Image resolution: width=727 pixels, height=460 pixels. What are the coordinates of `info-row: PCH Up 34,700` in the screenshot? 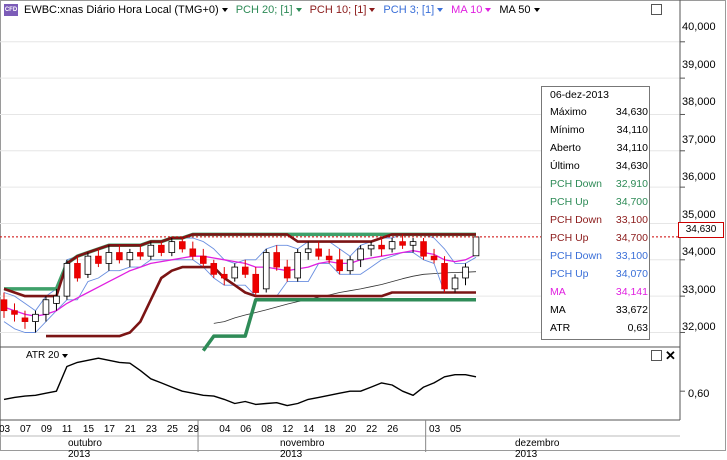 It's located at (599, 240).